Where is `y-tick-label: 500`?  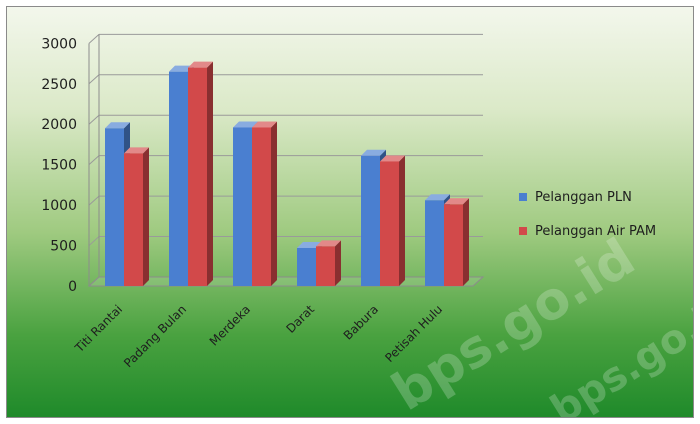 y-tick-label: 500 is located at coordinates (63, 247).